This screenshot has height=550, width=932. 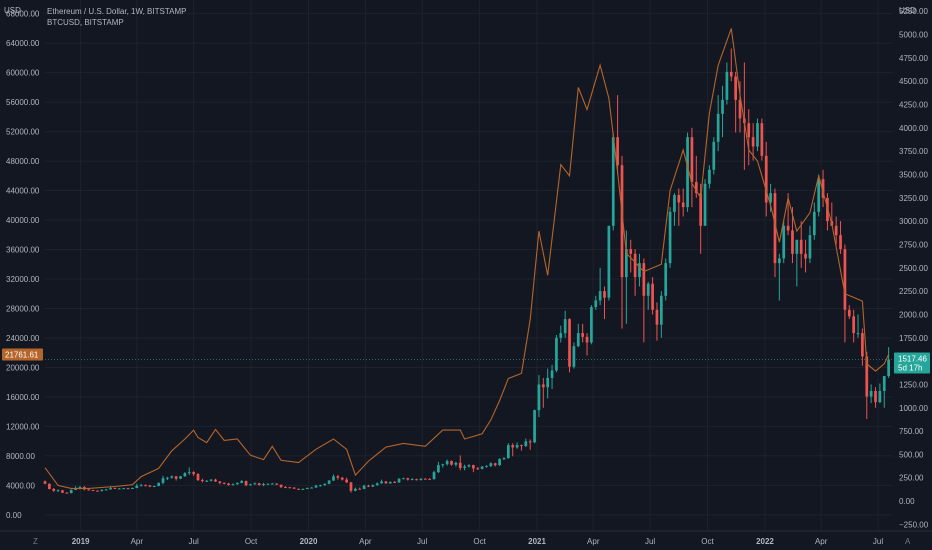 I want to click on auto-scale-button: A, so click(x=908, y=541).